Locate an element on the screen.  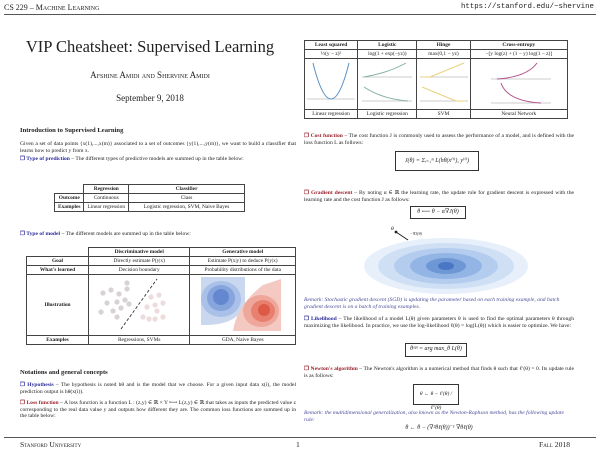
theta-label: θ is located at coordinates (392, 229).